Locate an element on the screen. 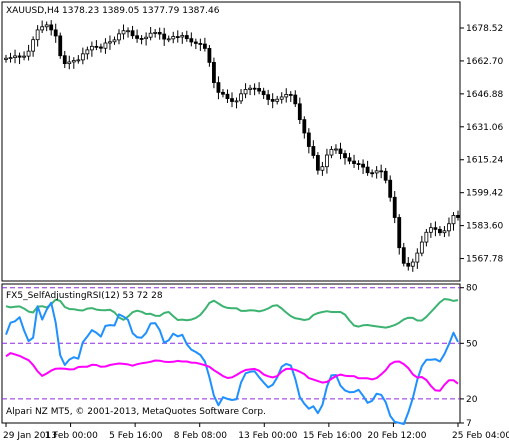 This screenshot has height=443, width=509. time-tick-label: 25 Feb 04:00 is located at coordinates (480, 436).